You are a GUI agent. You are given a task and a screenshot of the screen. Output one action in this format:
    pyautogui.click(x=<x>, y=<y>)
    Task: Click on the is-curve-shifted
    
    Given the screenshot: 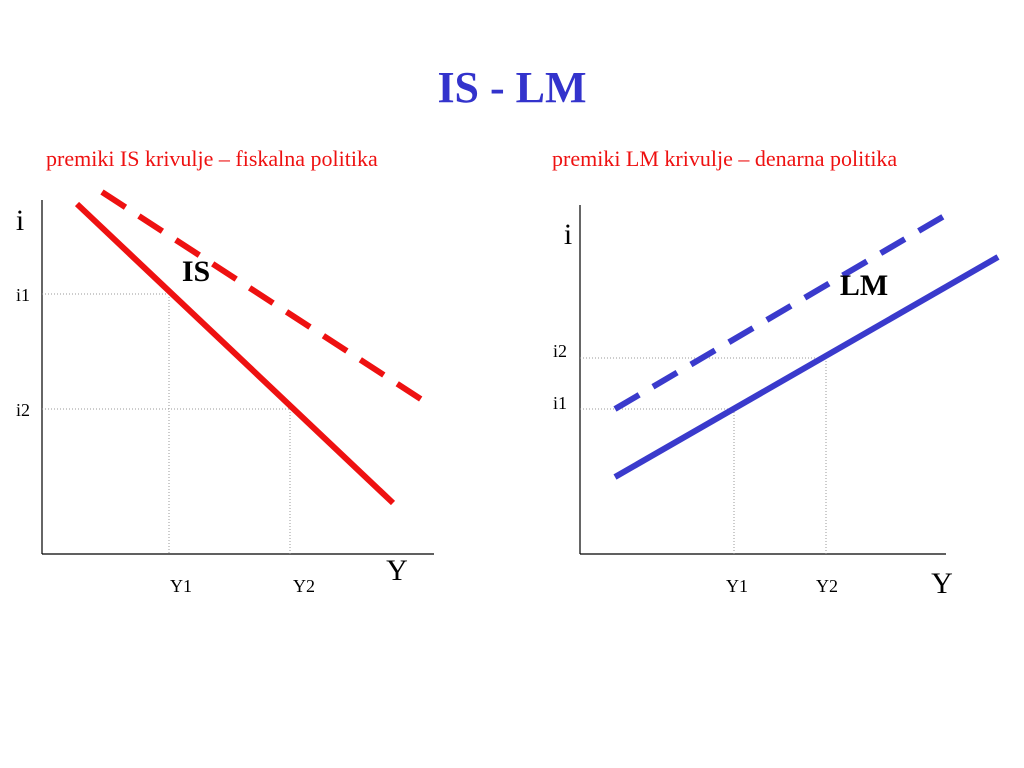 What is the action you would take?
    pyautogui.click(x=266, y=298)
    